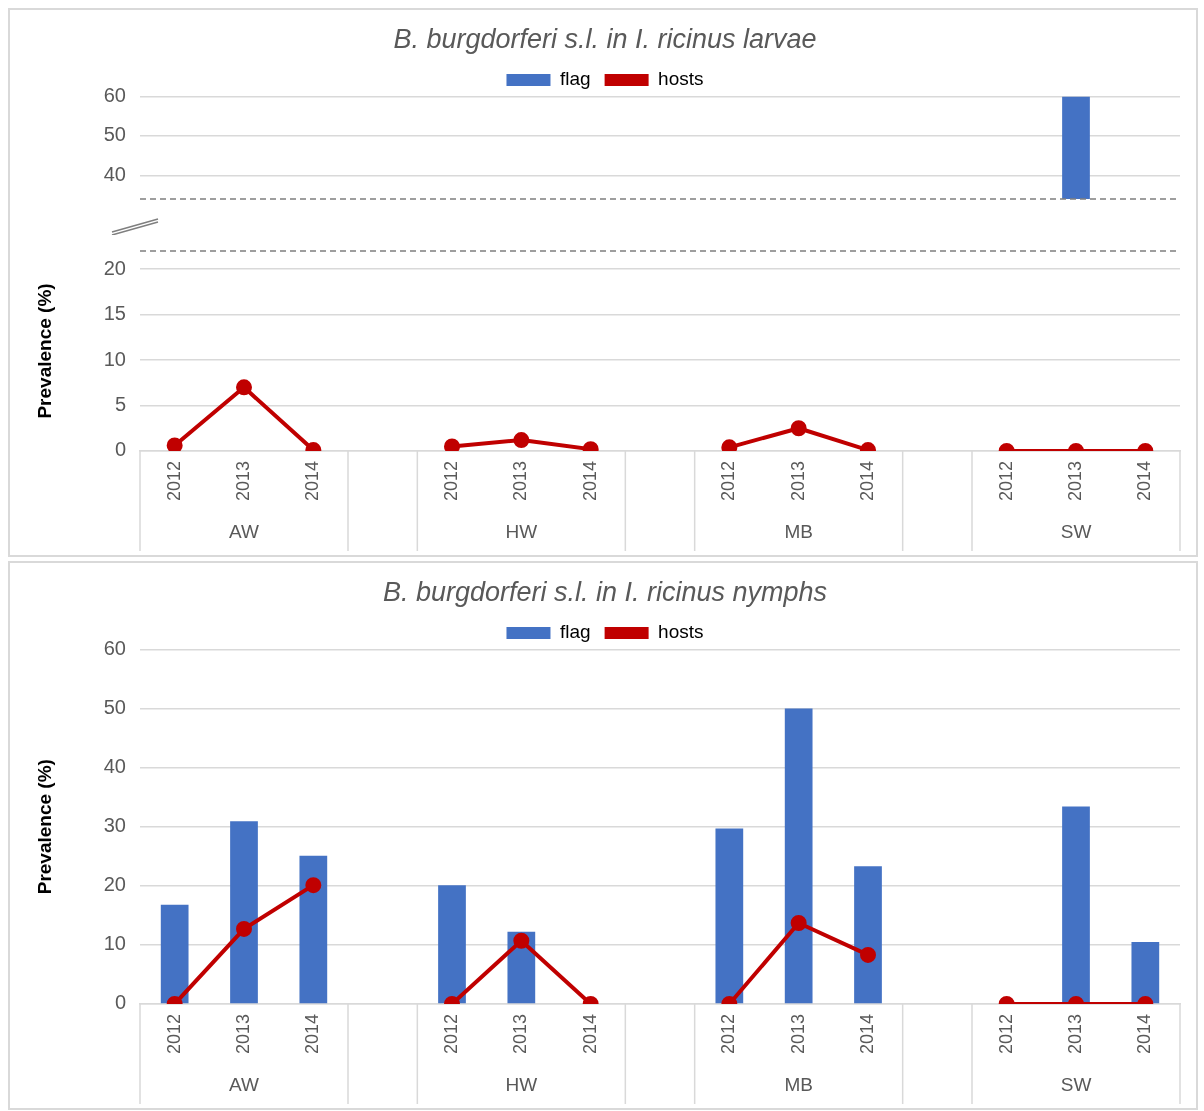 Image resolution: width=1204 pixels, height=1111 pixels. I want to click on y-tick-label: 15, so click(114, 313).